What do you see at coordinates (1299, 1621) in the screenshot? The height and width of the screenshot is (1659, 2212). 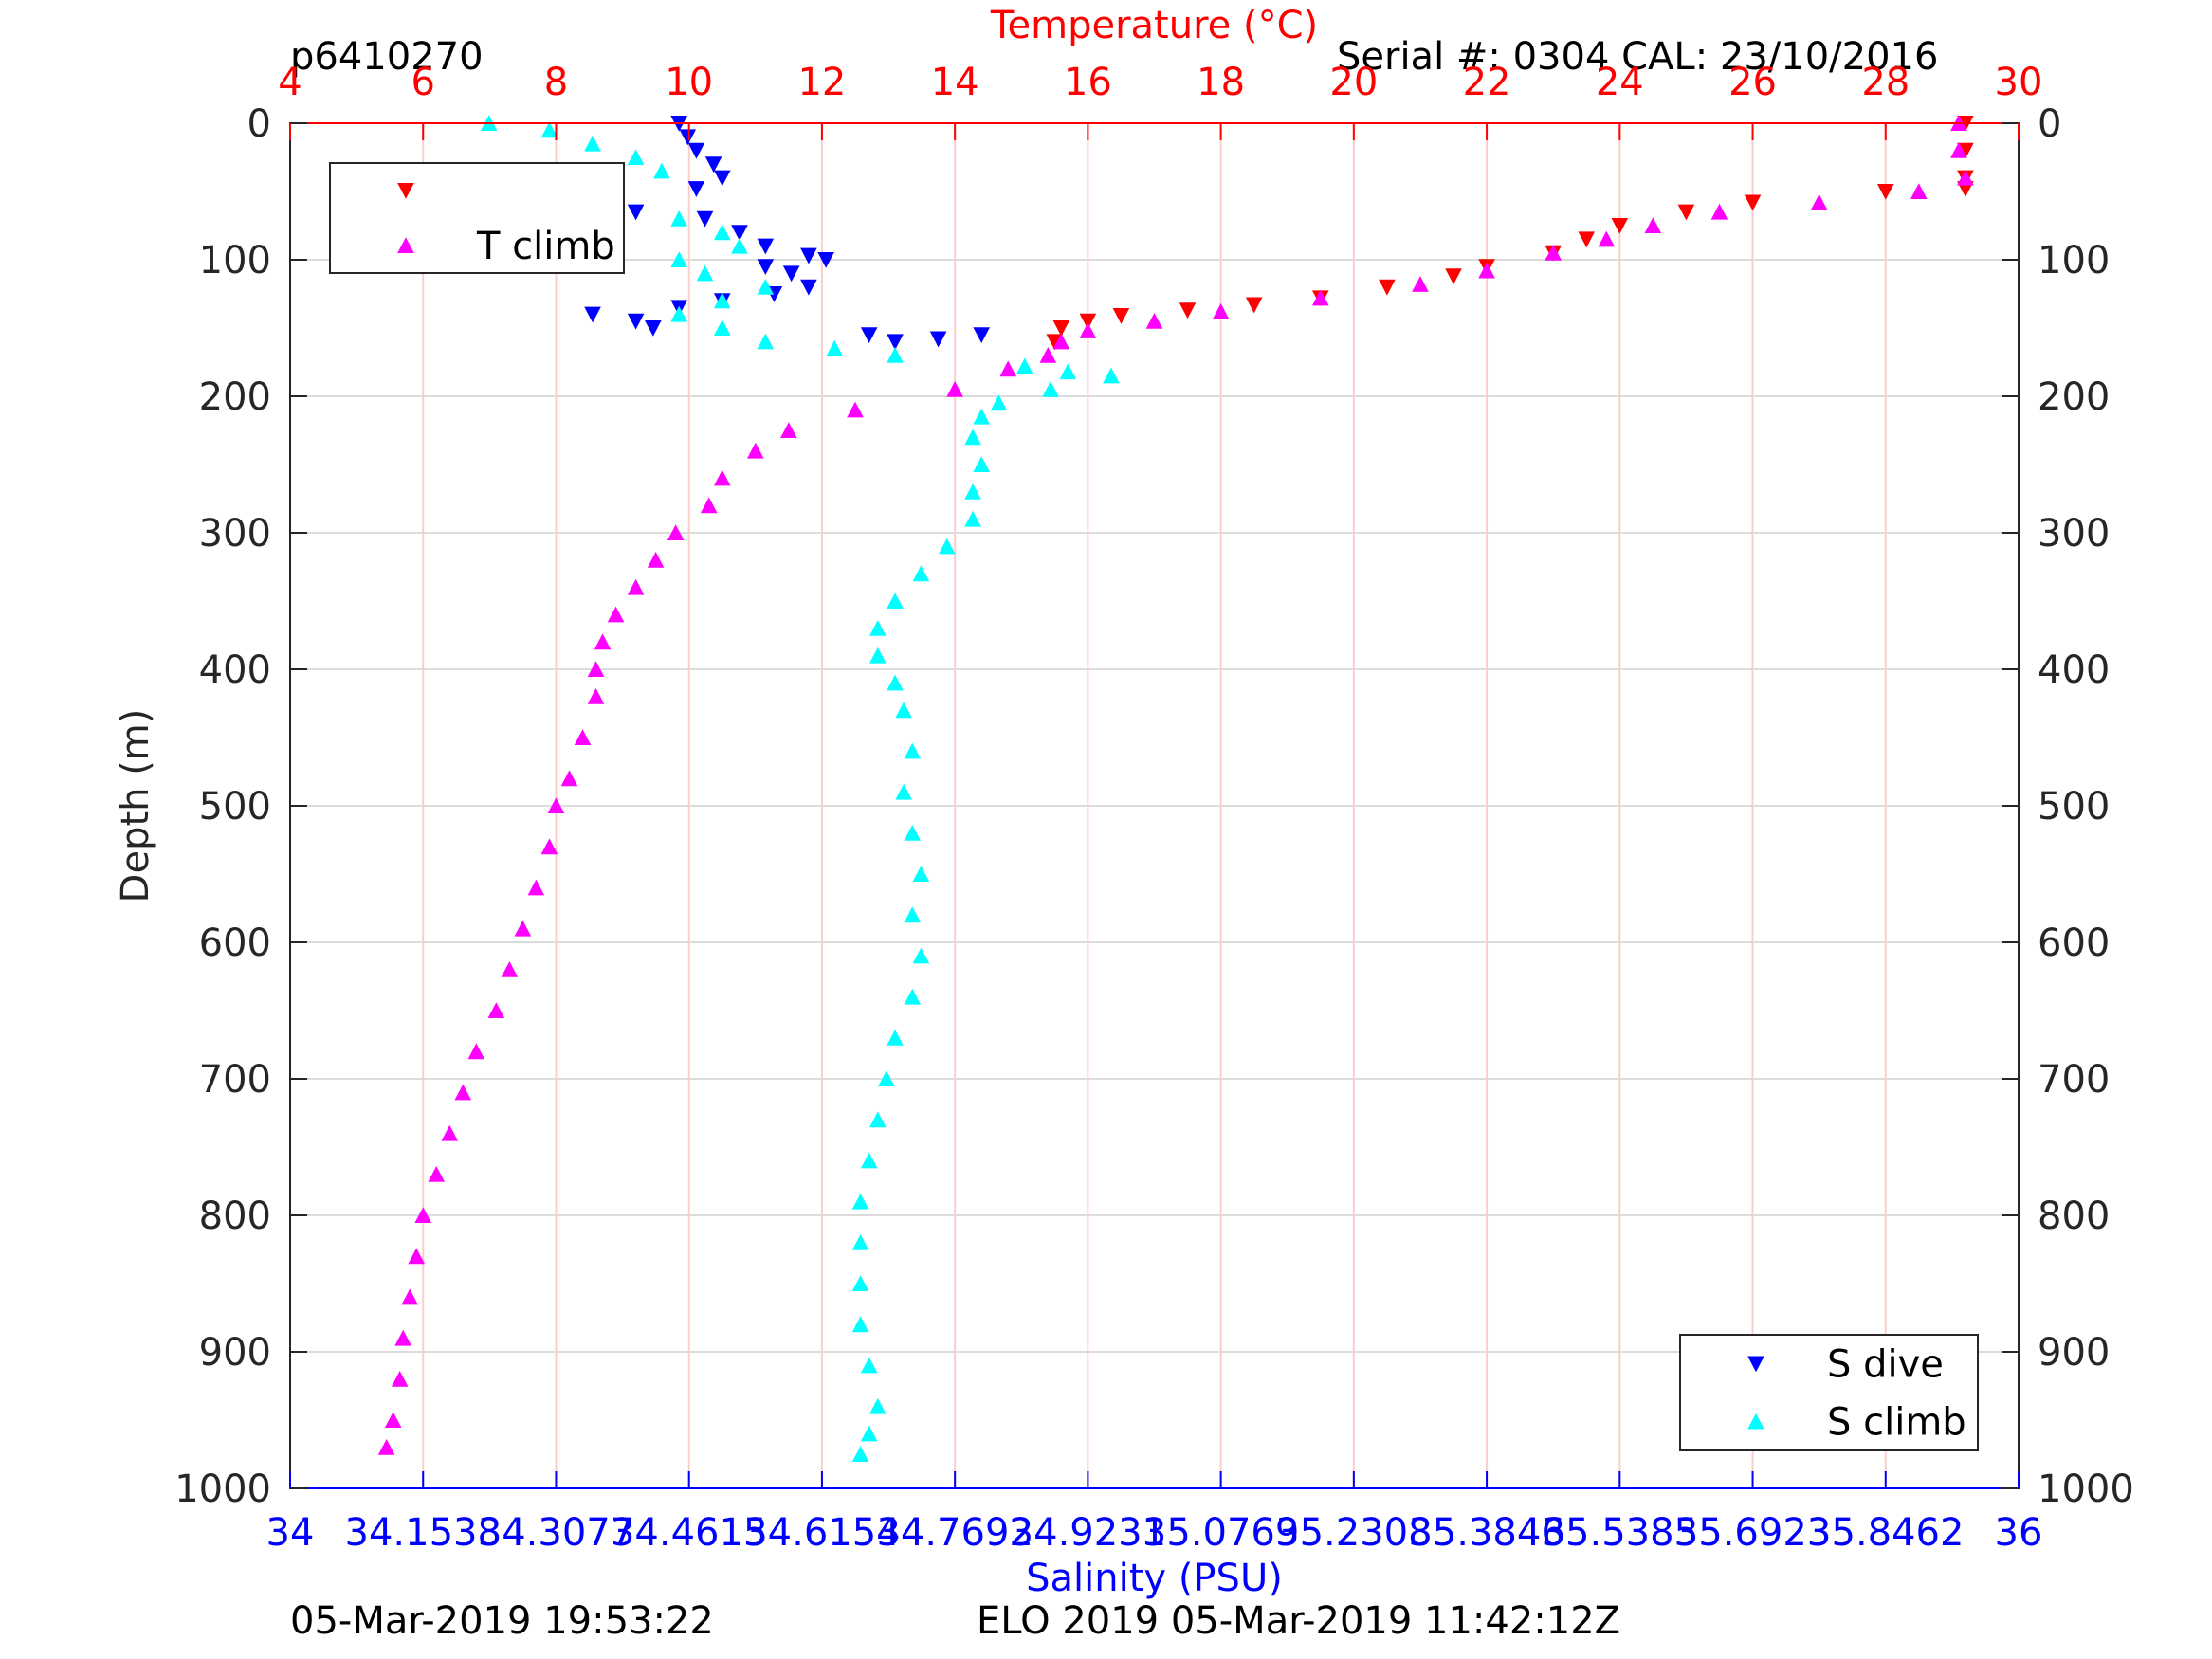 I see `footer-mission-label: ELO 2019 05-Mar-2019 11:42:12Z` at bounding box center [1299, 1621].